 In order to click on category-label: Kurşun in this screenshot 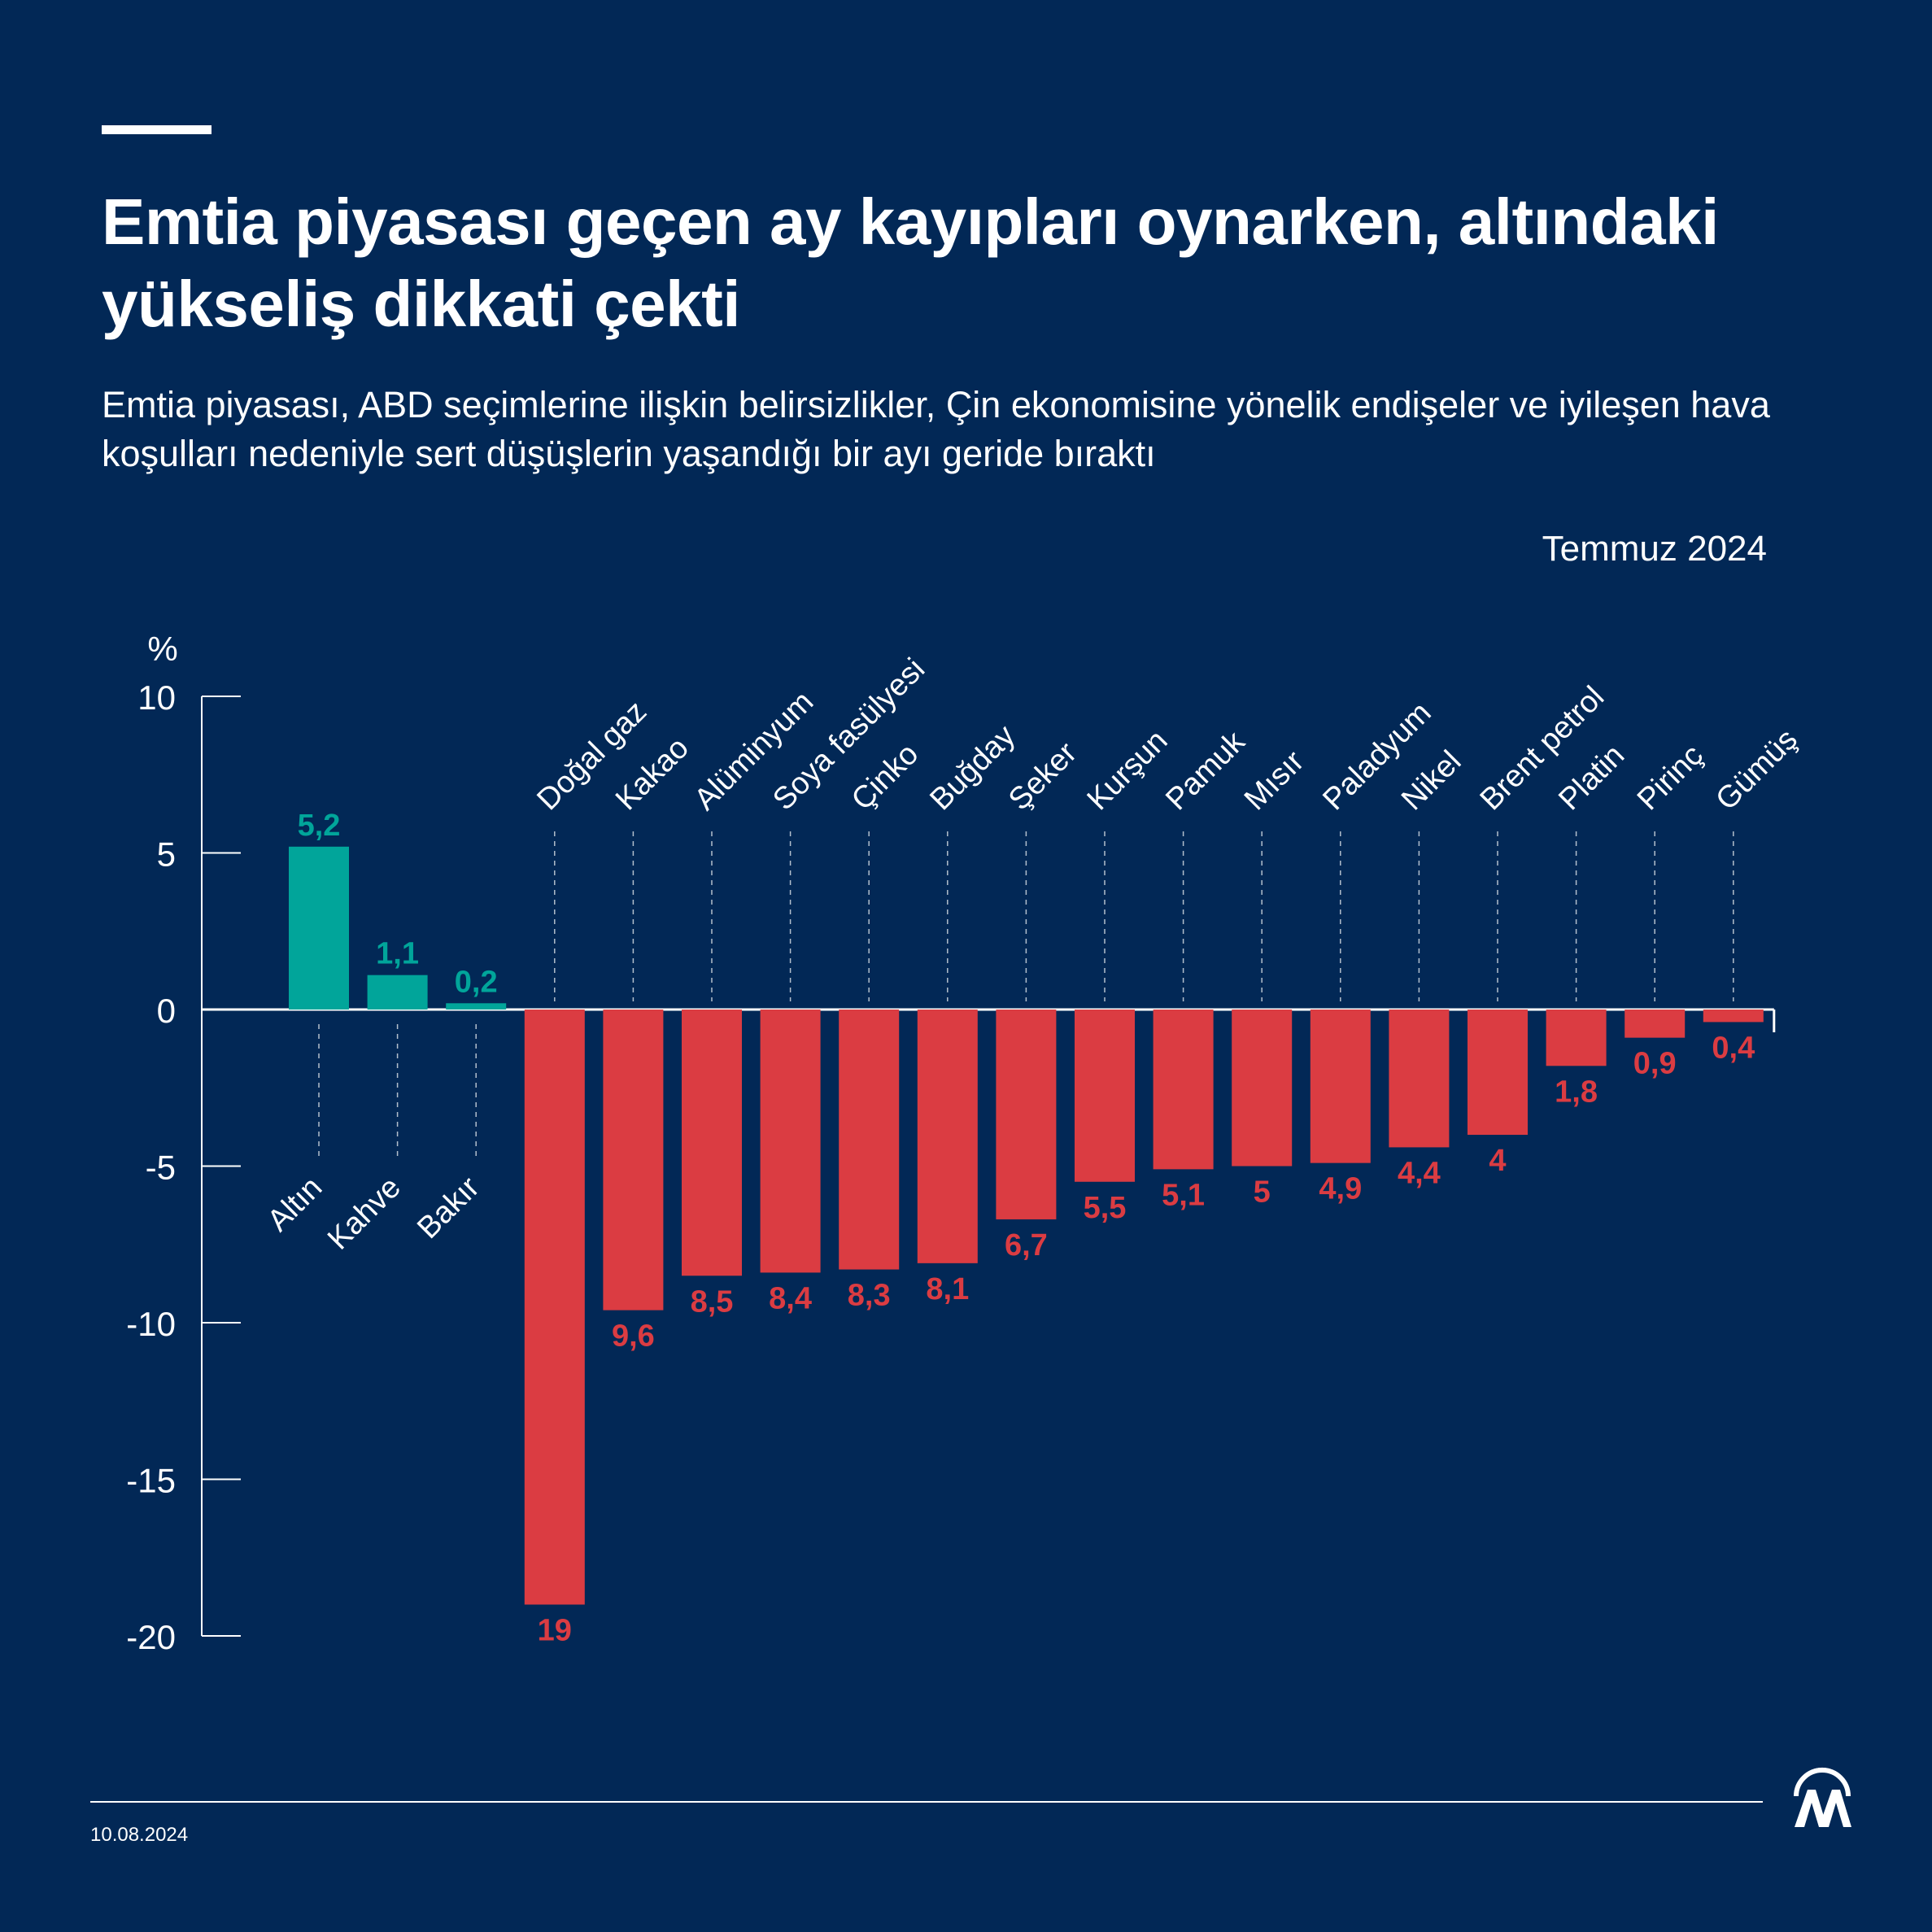, I will do `click(1128, 771)`.